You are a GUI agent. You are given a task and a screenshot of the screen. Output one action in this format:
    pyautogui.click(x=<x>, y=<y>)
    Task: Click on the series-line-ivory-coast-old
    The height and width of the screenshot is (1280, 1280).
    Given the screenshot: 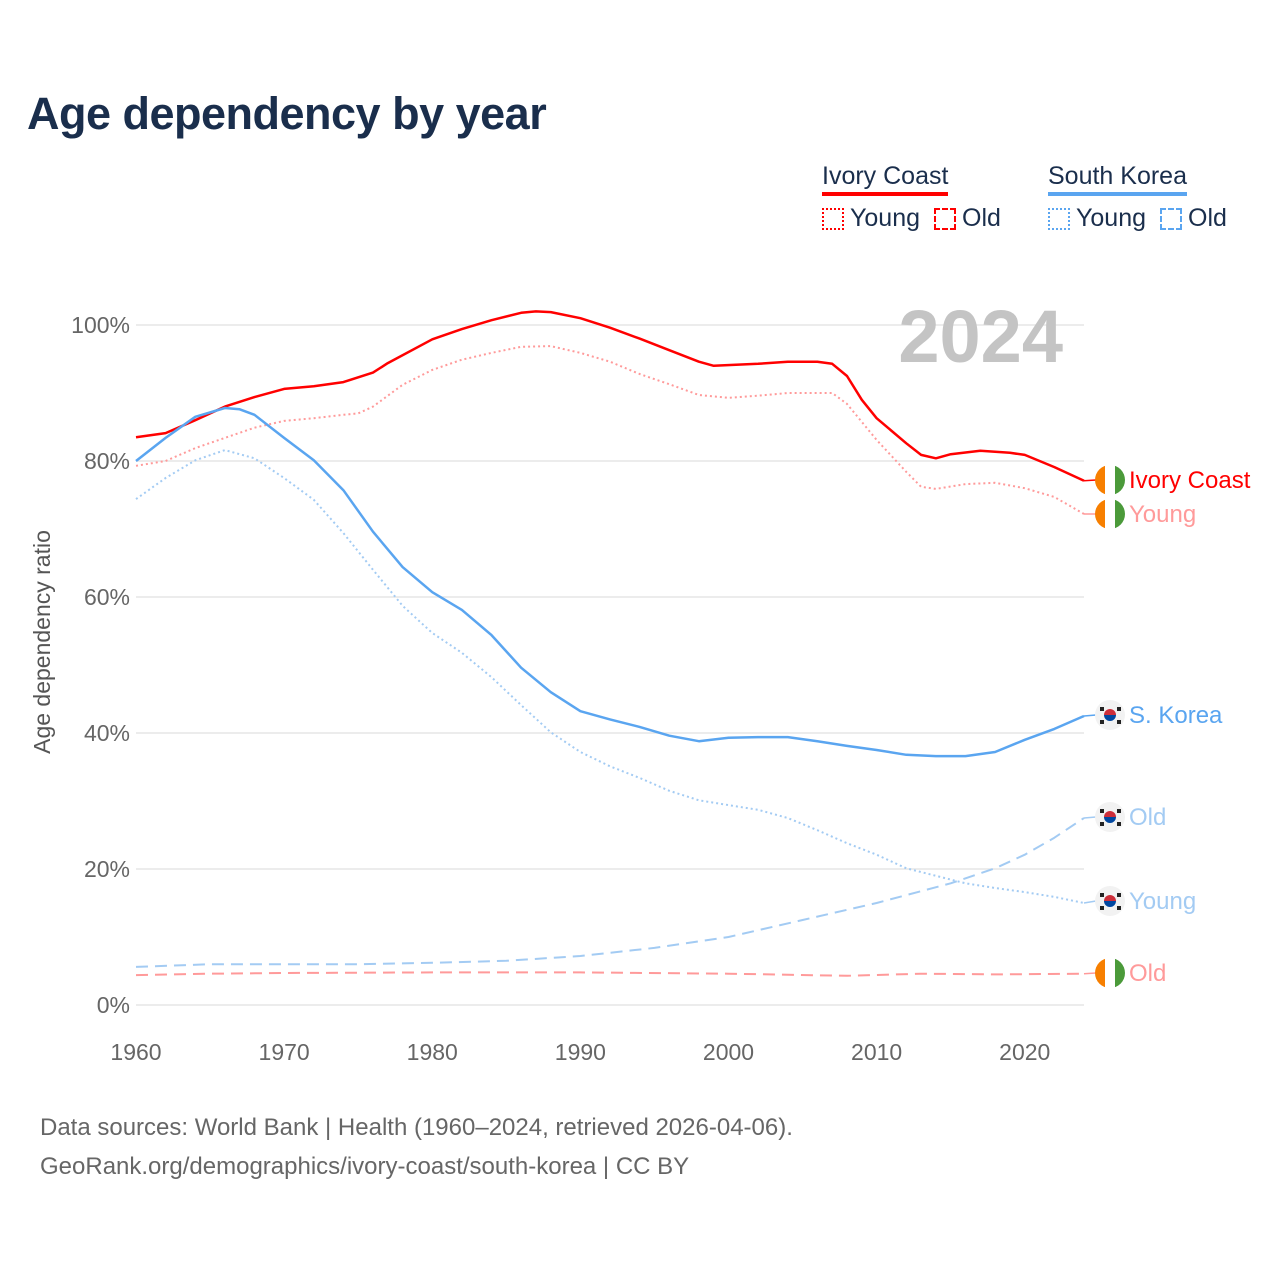 What is the action you would take?
    pyautogui.click(x=610, y=974)
    